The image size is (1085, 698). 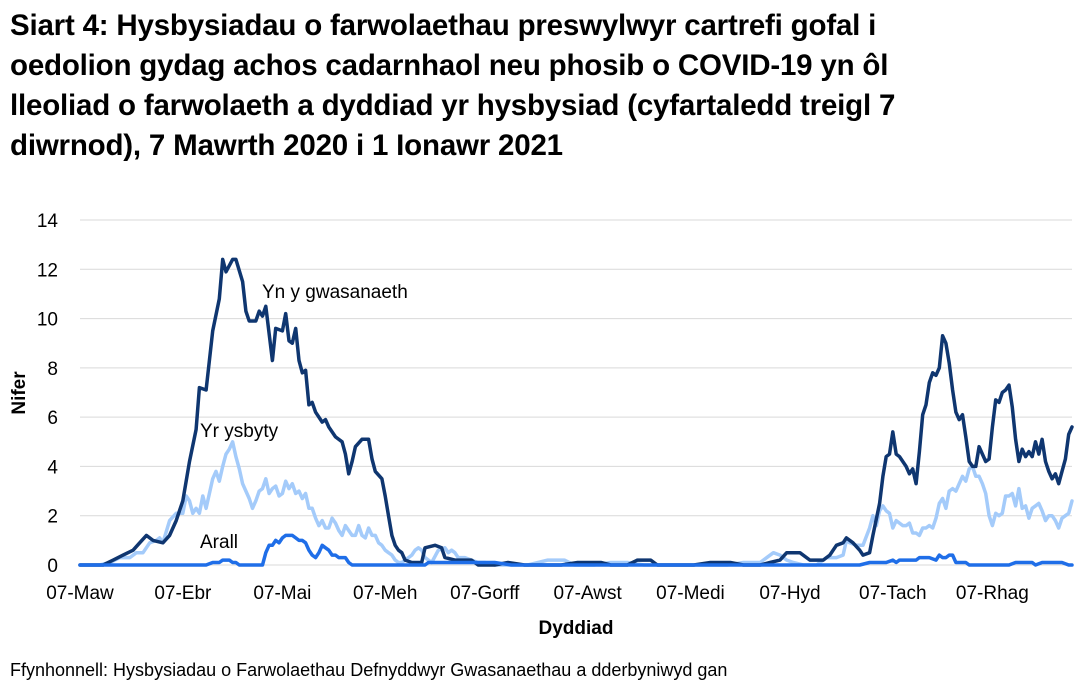 I want to click on y-tick-label: 0, so click(x=52, y=566).